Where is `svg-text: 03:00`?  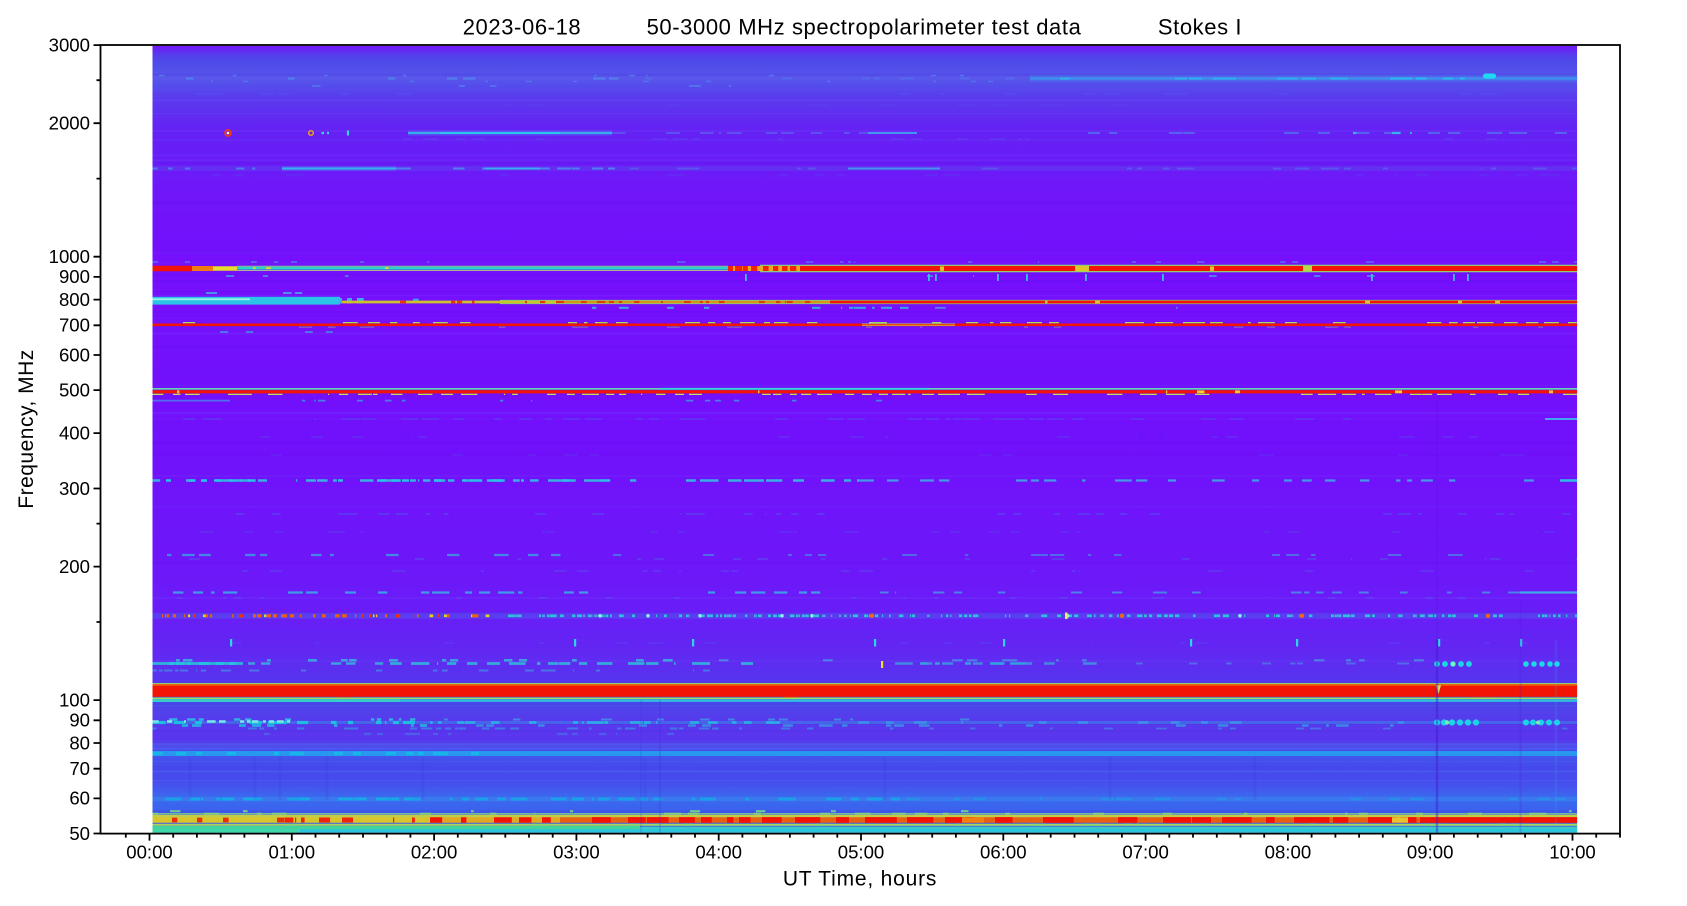
svg-text: 03:00 is located at coordinates (576, 852).